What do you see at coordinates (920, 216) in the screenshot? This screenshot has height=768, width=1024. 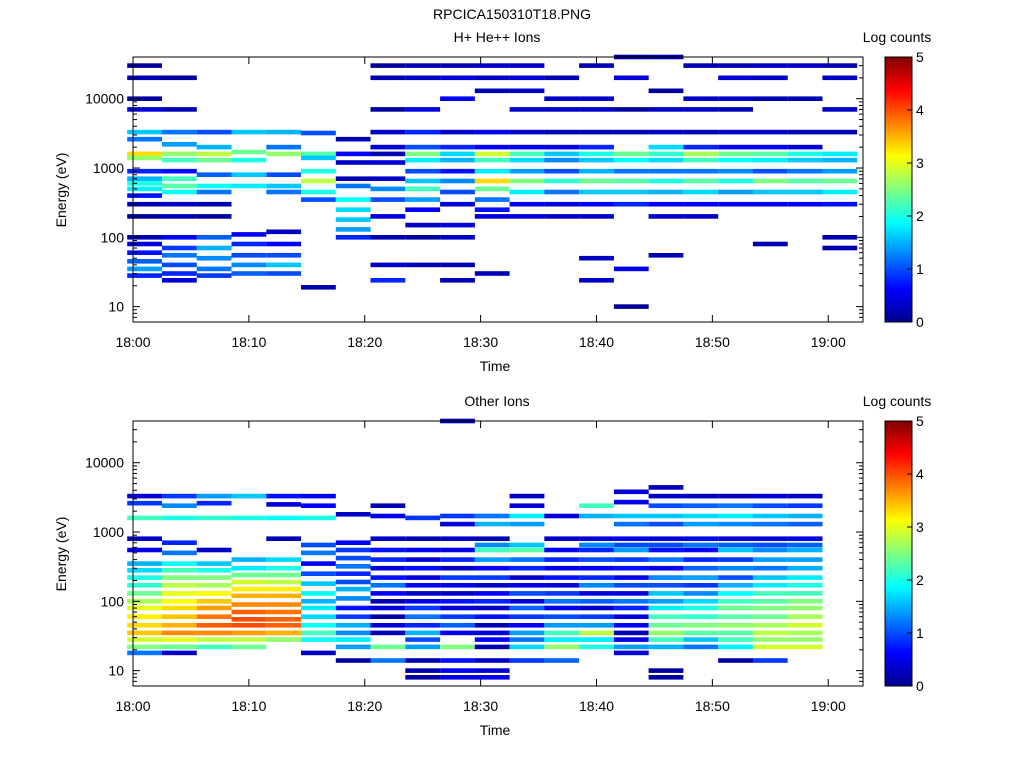 I see `colorbar-tick-label: 2` at bounding box center [920, 216].